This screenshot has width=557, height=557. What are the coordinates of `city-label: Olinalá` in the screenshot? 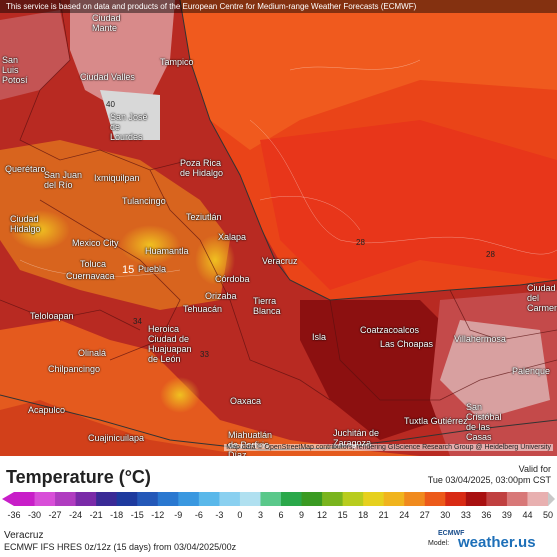 It's located at (92, 353).